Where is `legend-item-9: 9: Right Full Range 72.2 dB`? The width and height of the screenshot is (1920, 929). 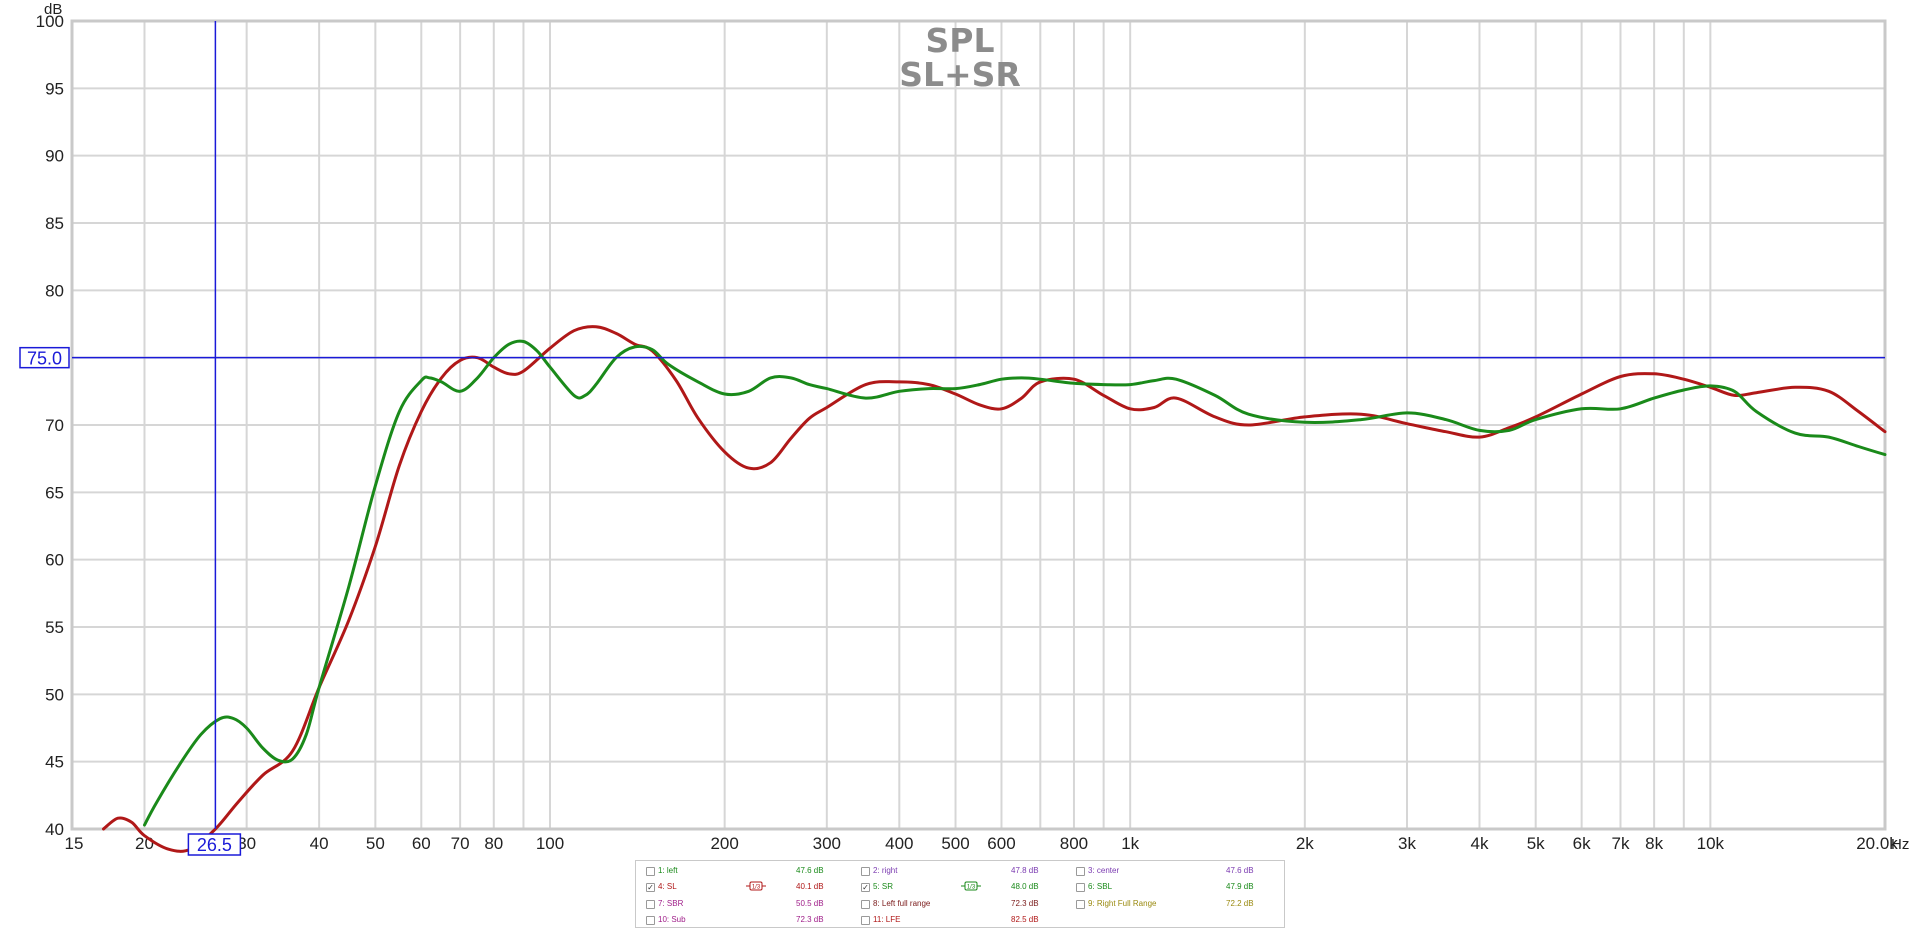 legend-item-9: 9: Right Full Range 72.2 dB is located at coordinates (1181, 904).